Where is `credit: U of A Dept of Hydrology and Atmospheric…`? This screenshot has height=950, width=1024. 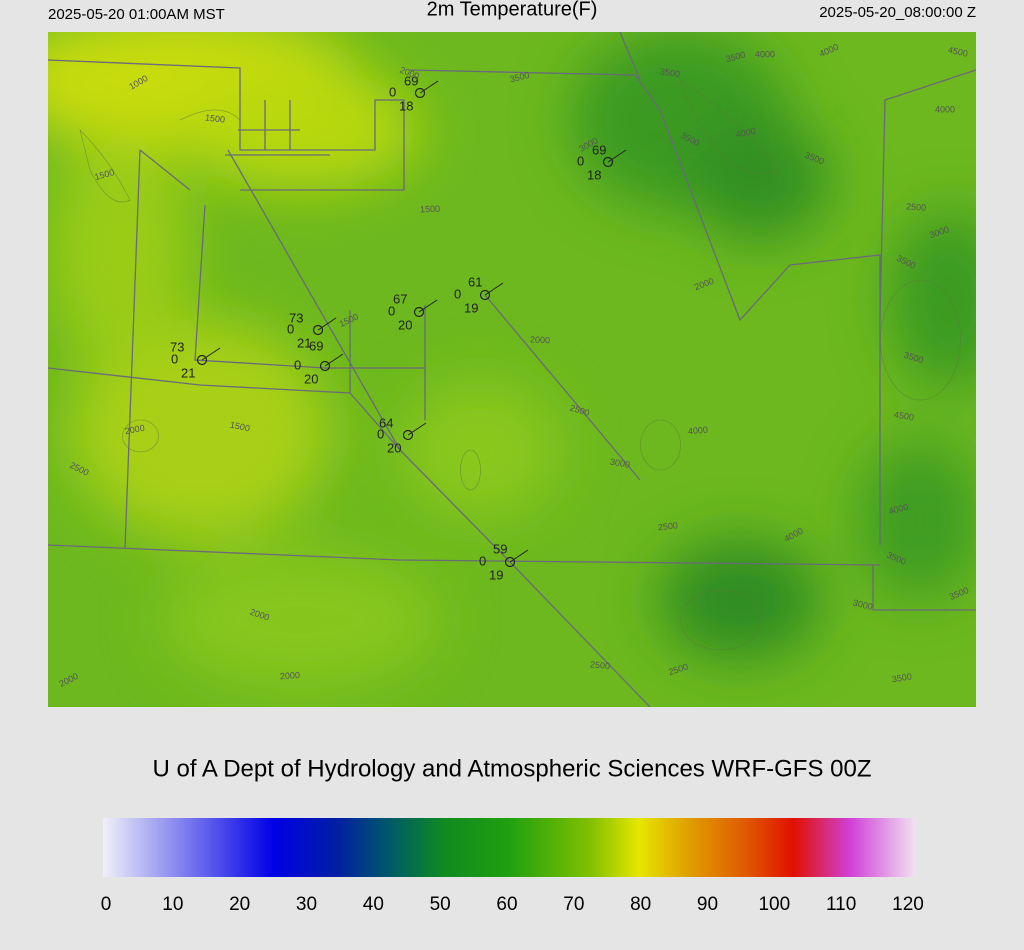
credit: U of A Dept of Hydrology and Atmospheric… is located at coordinates (512, 768).